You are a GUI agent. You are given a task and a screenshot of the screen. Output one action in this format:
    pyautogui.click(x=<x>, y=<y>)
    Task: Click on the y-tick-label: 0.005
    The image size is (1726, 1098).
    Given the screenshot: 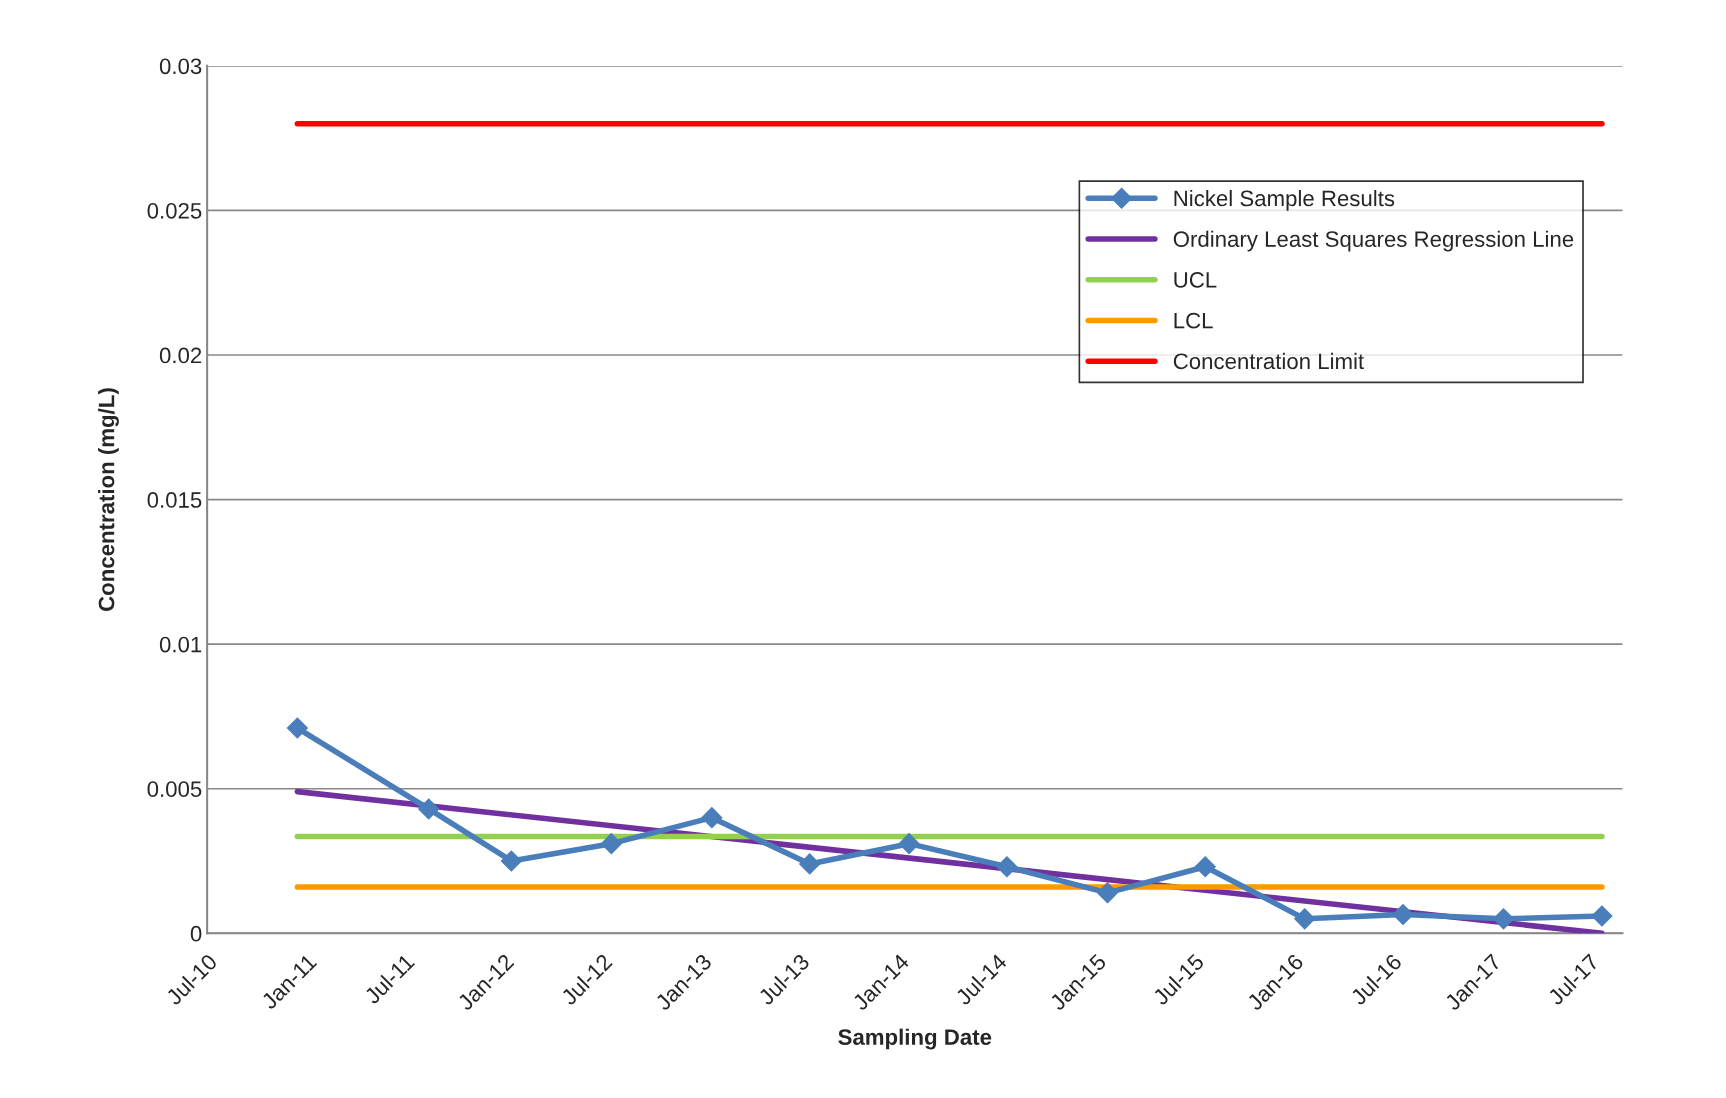 What is the action you would take?
    pyautogui.click(x=174, y=789)
    